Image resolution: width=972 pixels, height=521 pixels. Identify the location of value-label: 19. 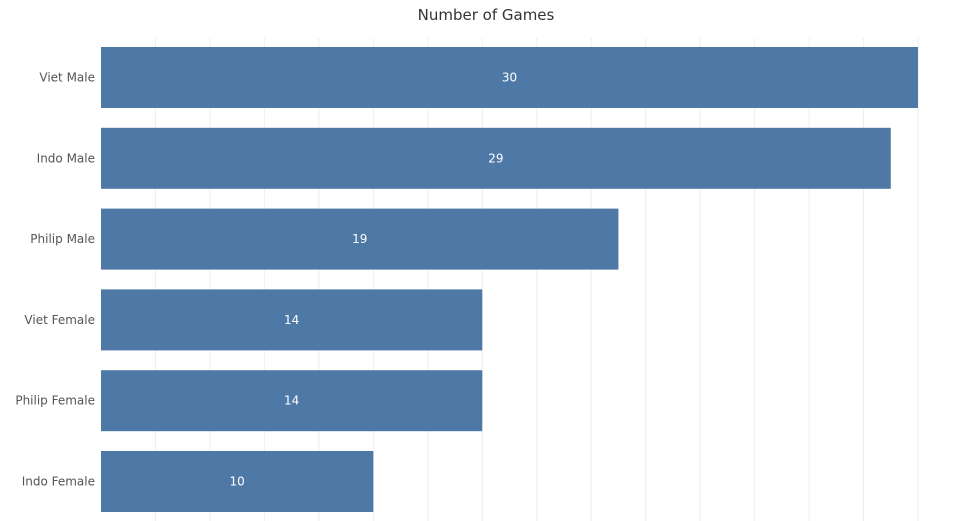
(359, 239).